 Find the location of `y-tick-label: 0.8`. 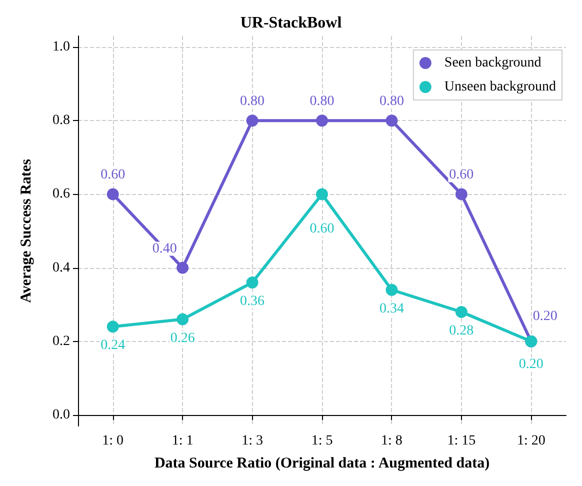

y-tick-label: 0.8 is located at coordinates (61, 120).